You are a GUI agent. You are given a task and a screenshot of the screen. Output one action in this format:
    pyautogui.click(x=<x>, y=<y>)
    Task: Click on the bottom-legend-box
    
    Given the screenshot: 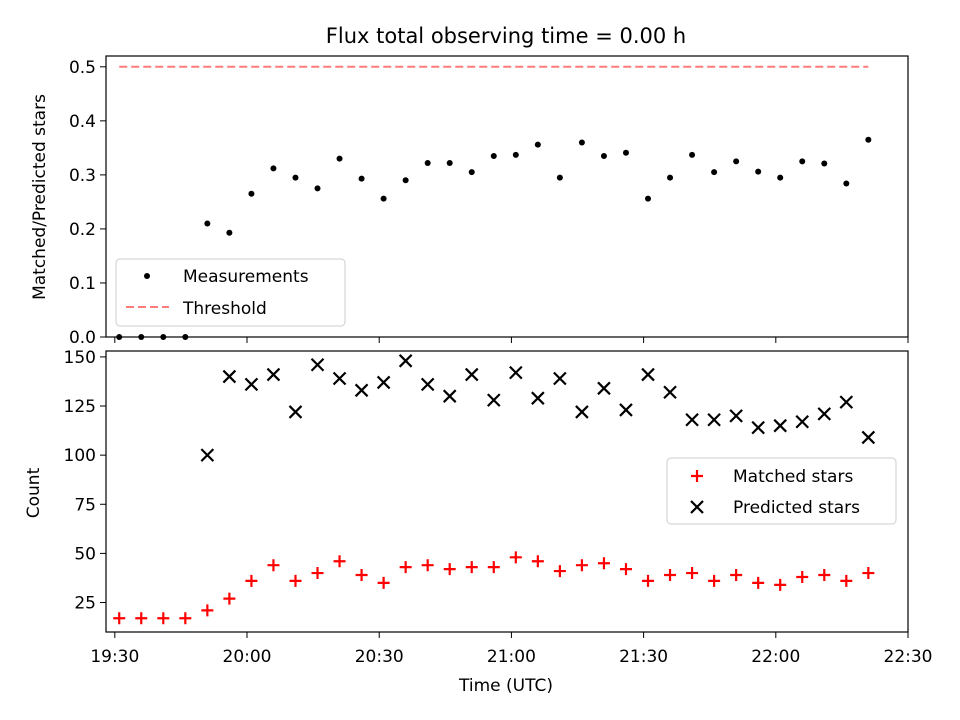 What is the action you would take?
    pyautogui.click(x=781, y=491)
    